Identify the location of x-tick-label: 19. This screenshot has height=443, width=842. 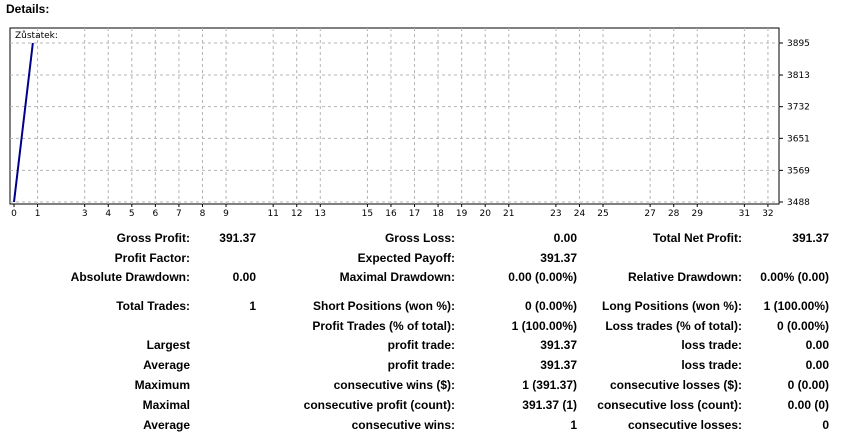
(462, 214).